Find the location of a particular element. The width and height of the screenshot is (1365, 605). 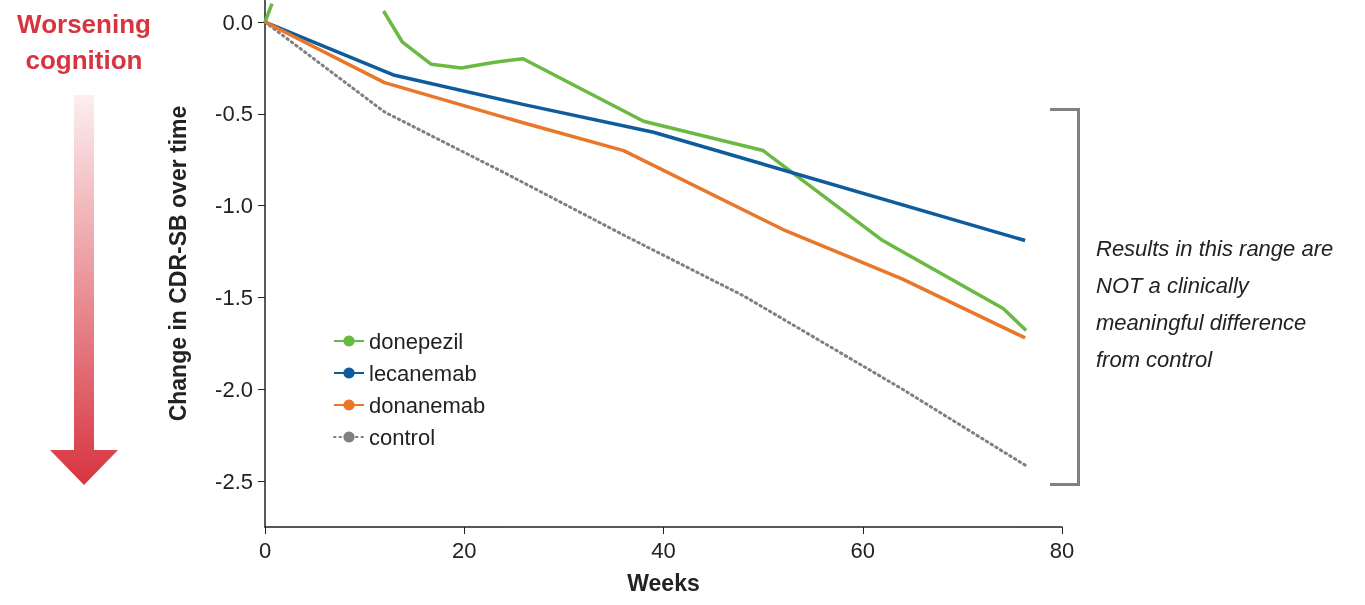

x-tick-label: 40 is located at coordinates (663, 550).